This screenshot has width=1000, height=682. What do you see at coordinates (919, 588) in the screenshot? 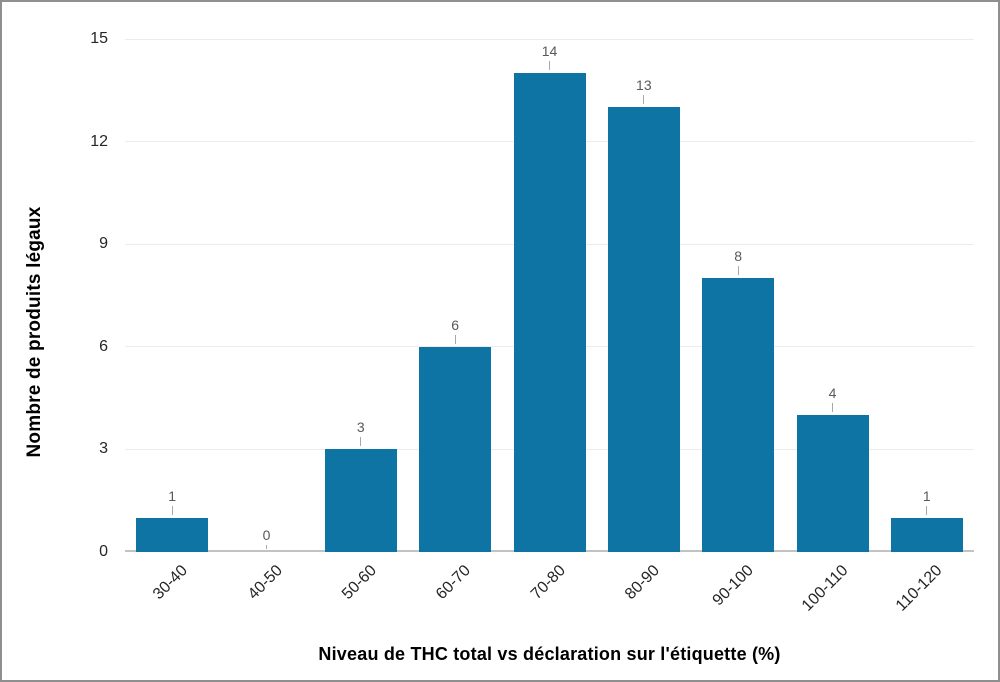
I see `x-tick-label: 110-120` at bounding box center [919, 588].